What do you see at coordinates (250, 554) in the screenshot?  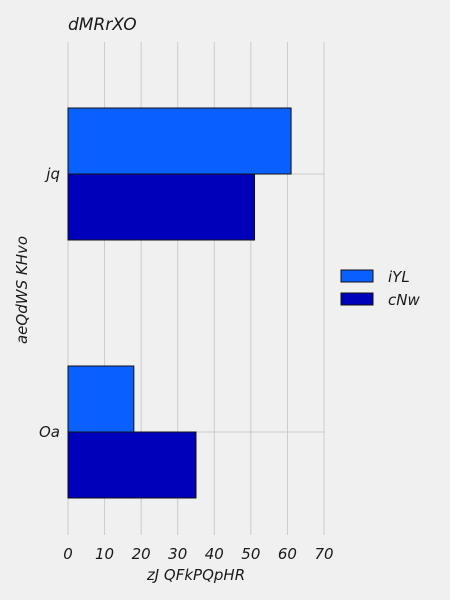 I see `x-tick-label: 50` at bounding box center [250, 554].